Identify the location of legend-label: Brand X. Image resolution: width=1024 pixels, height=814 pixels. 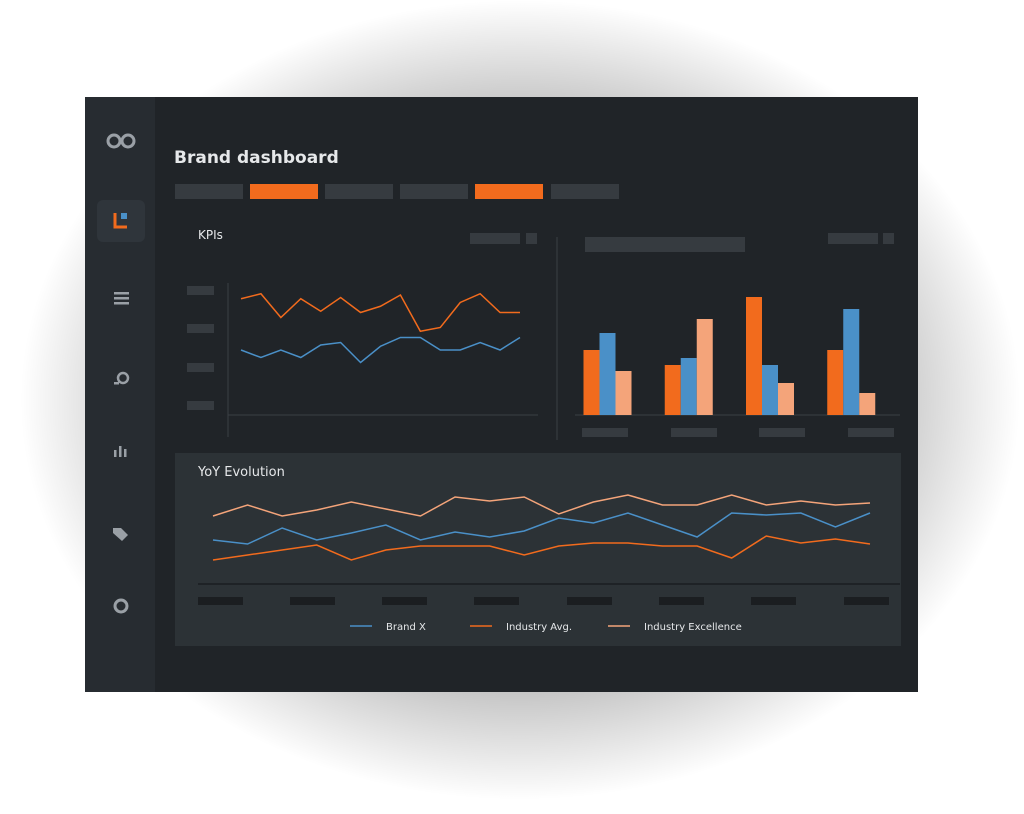
(406, 627).